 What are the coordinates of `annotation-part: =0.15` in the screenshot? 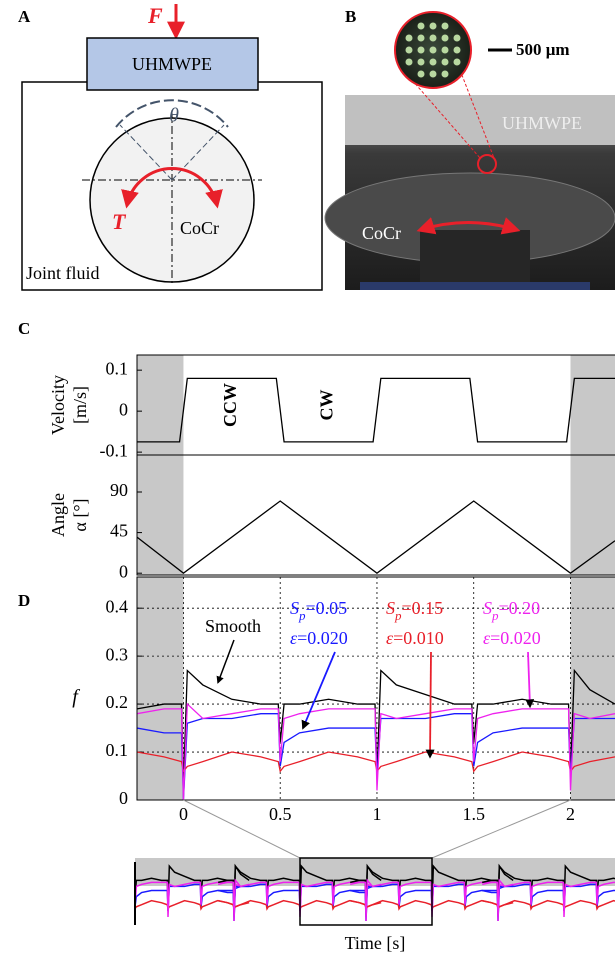 It's located at (423, 608).